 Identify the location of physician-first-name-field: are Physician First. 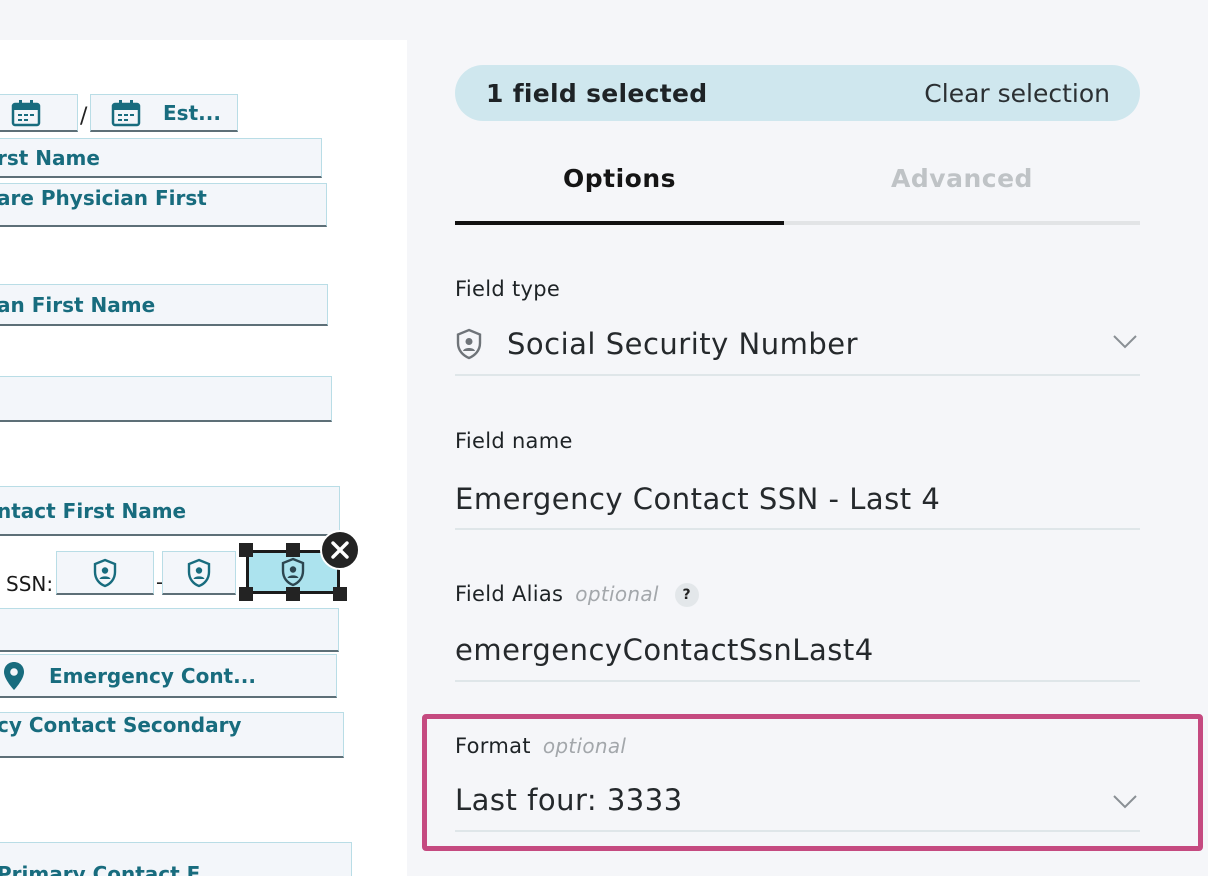
(163, 205).